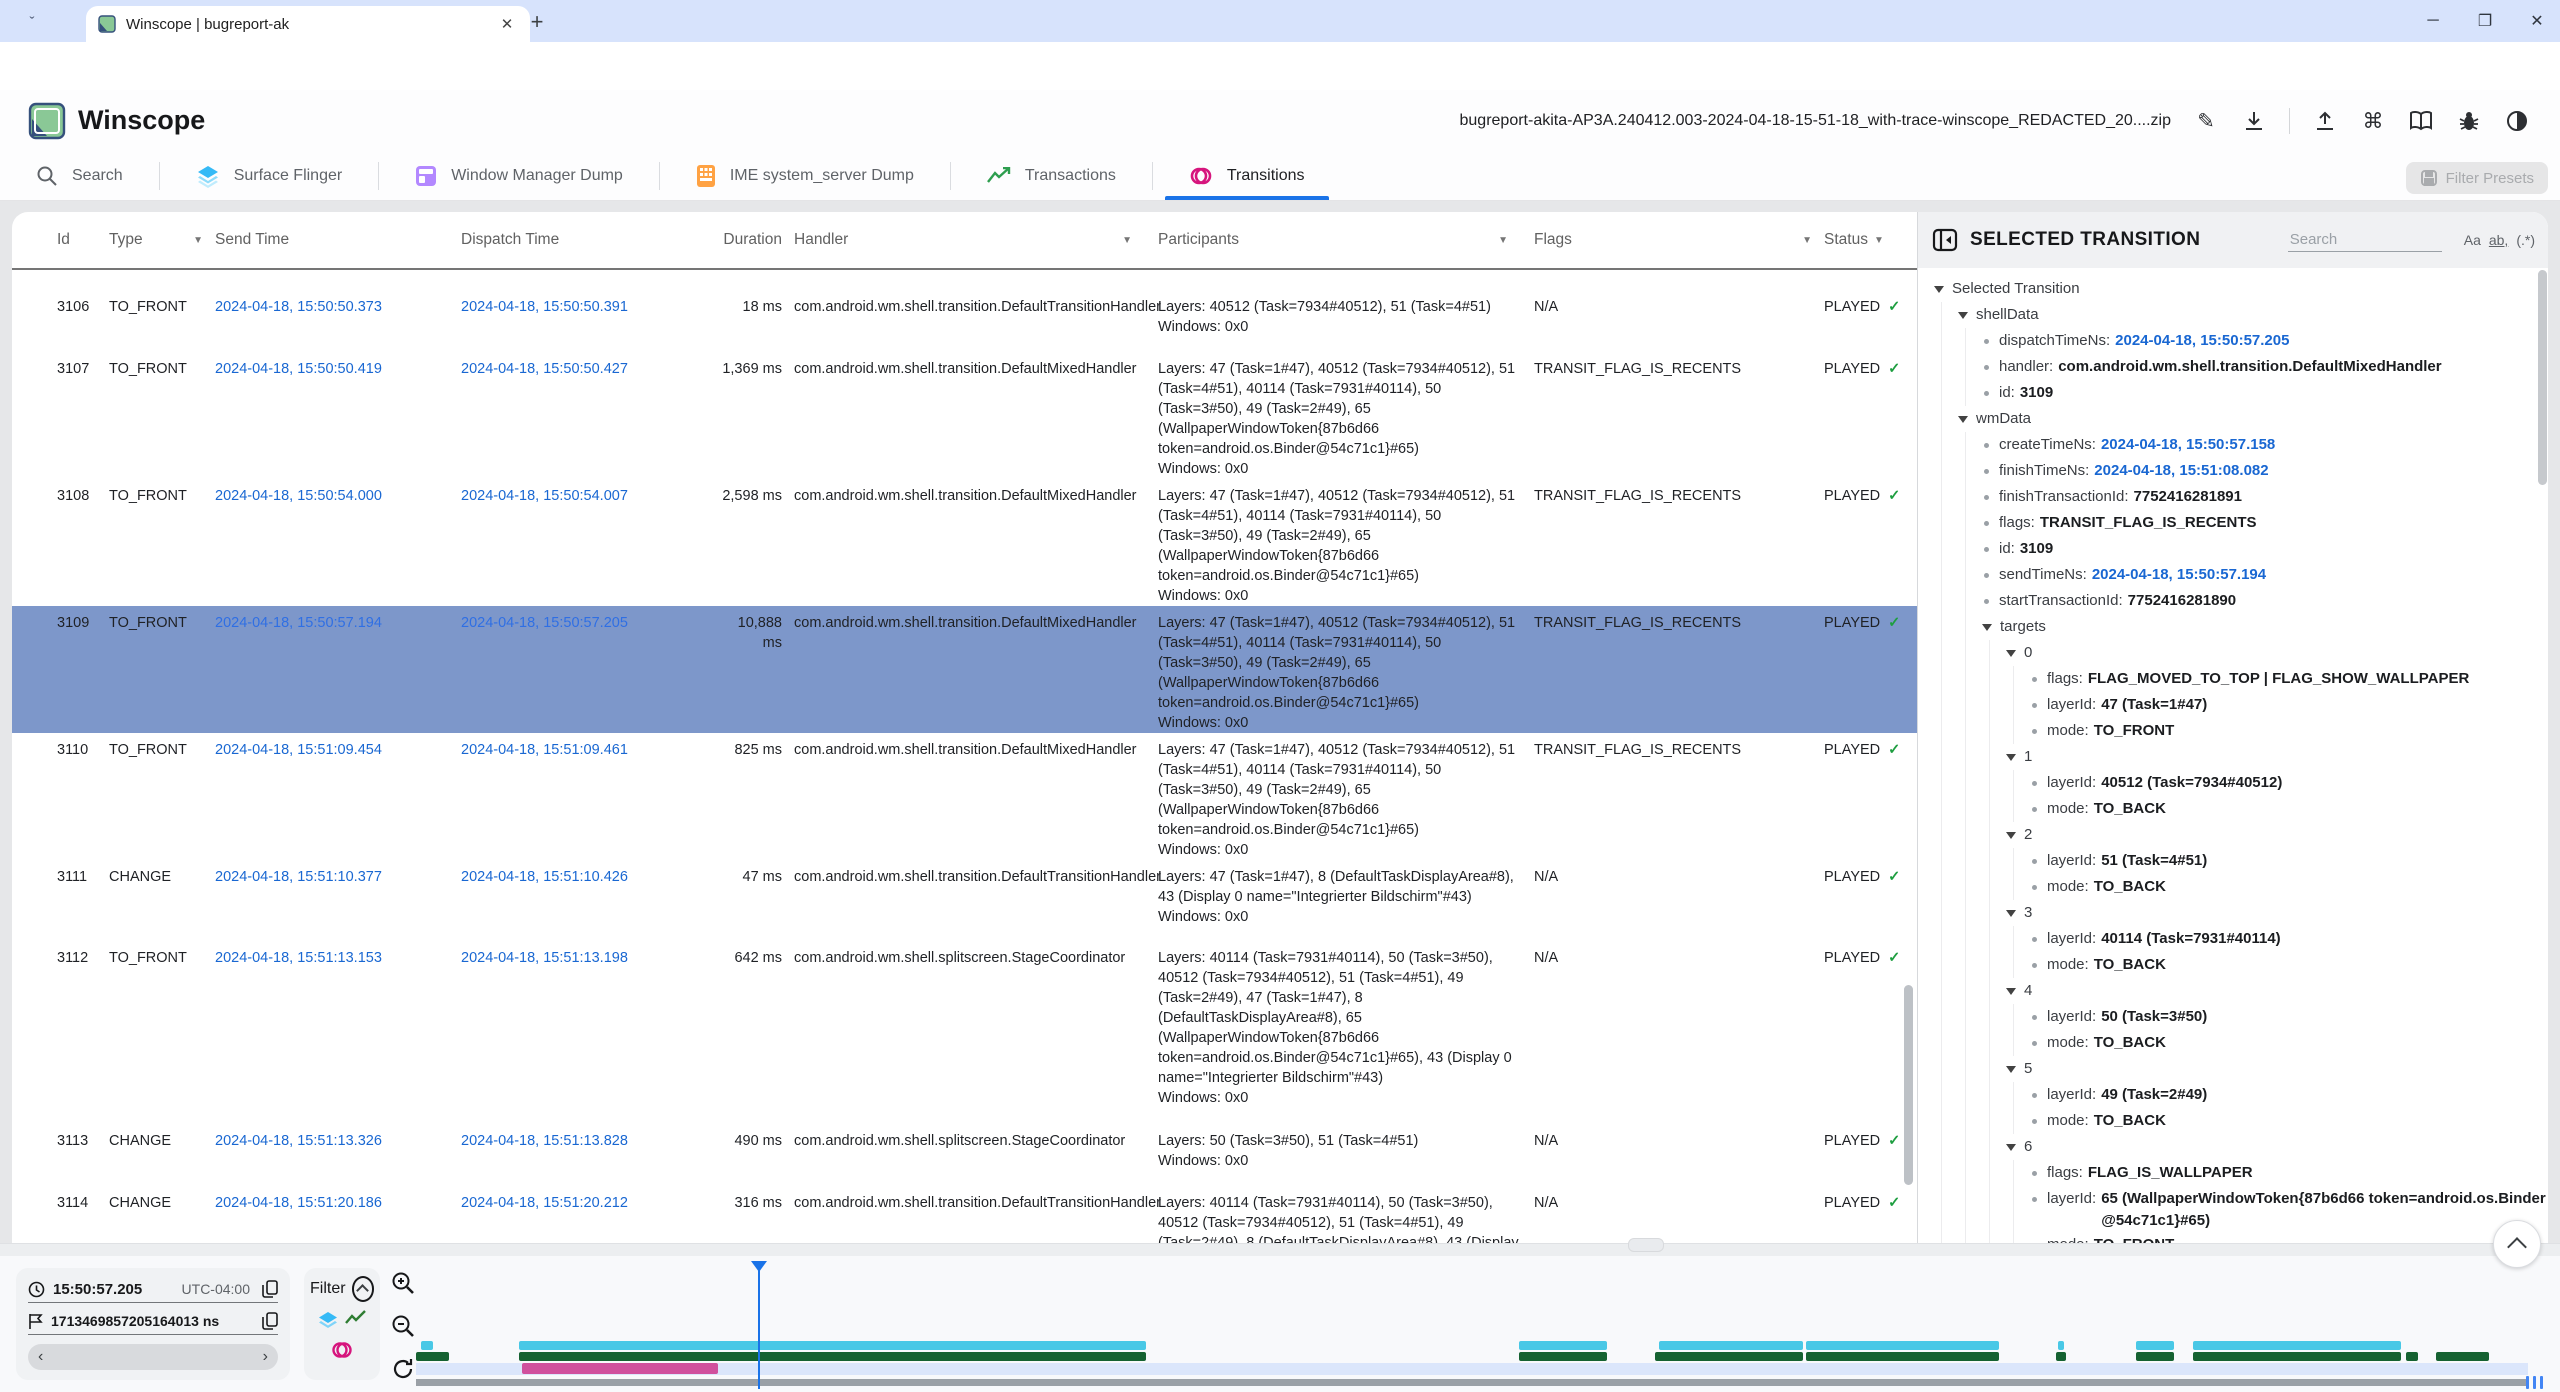 The image size is (2560, 1392). What do you see at coordinates (298, 877) in the screenshot?
I see `send-time-link: 2024-04-18, 15:51:10.377` at bounding box center [298, 877].